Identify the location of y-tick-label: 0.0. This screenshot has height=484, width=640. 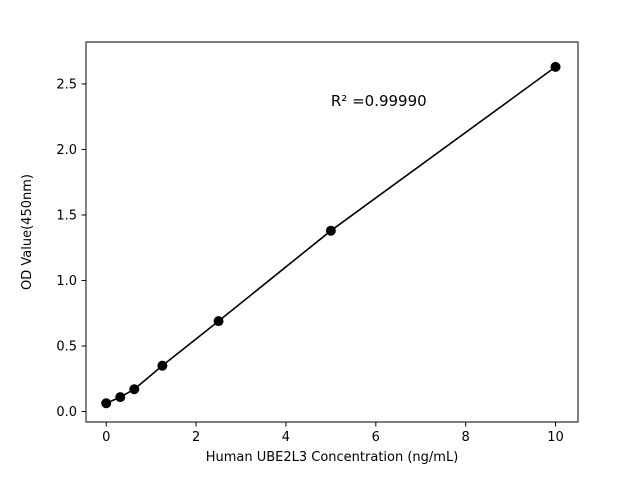
(66, 412).